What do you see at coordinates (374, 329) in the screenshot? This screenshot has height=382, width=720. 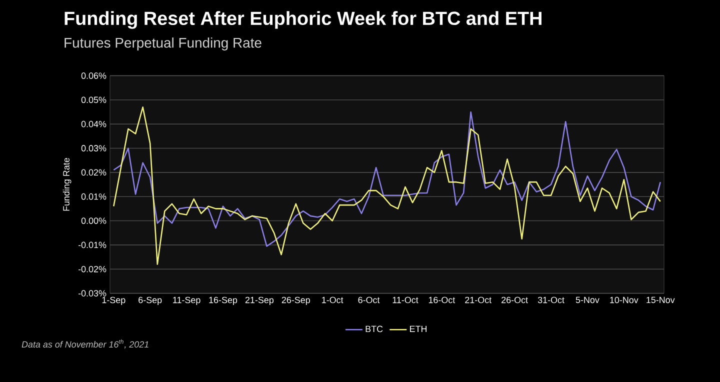 I see `legend-label: BTC` at bounding box center [374, 329].